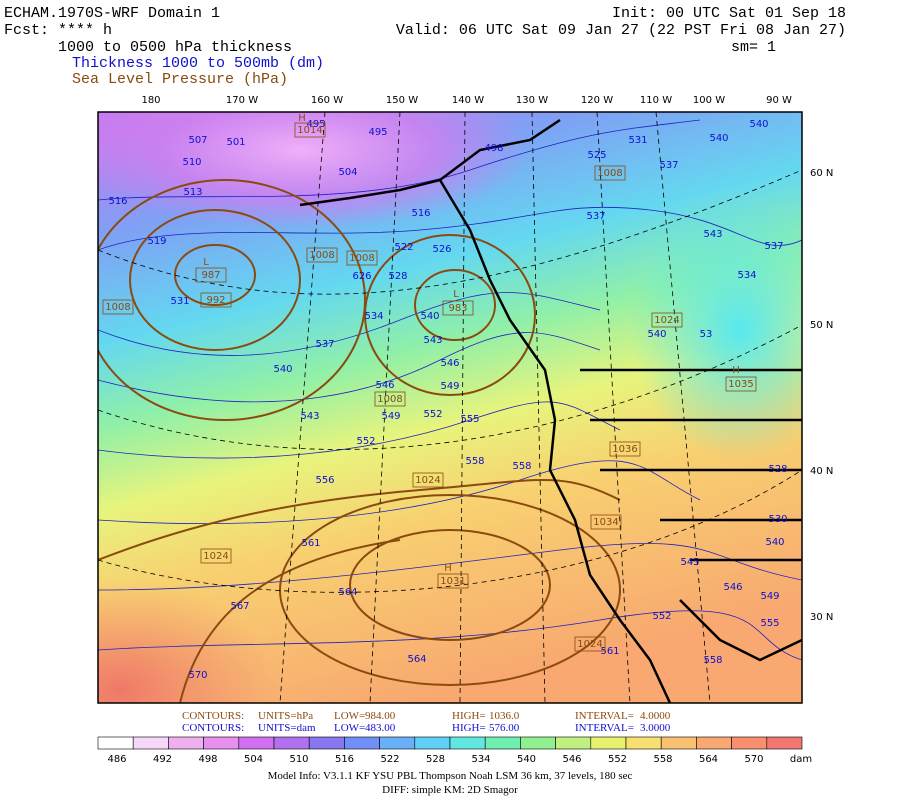  What do you see at coordinates (58, 30) in the screenshot?
I see `forecast-hour: Fcst: **** h` at bounding box center [58, 30].